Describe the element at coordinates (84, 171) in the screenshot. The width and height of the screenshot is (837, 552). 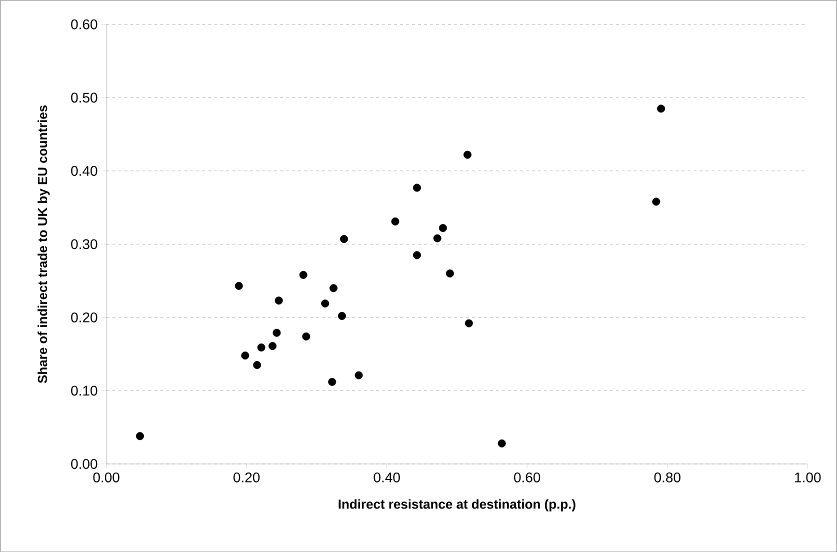
I see `y-tick-label: 0.40` at that location.